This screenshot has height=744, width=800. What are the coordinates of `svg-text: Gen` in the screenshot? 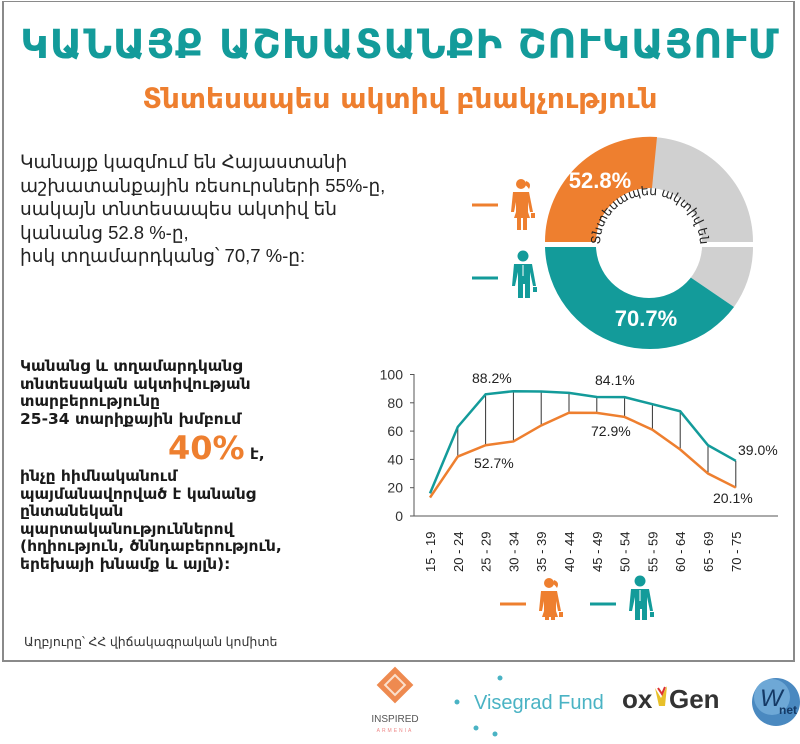 It's located at (694, 699).